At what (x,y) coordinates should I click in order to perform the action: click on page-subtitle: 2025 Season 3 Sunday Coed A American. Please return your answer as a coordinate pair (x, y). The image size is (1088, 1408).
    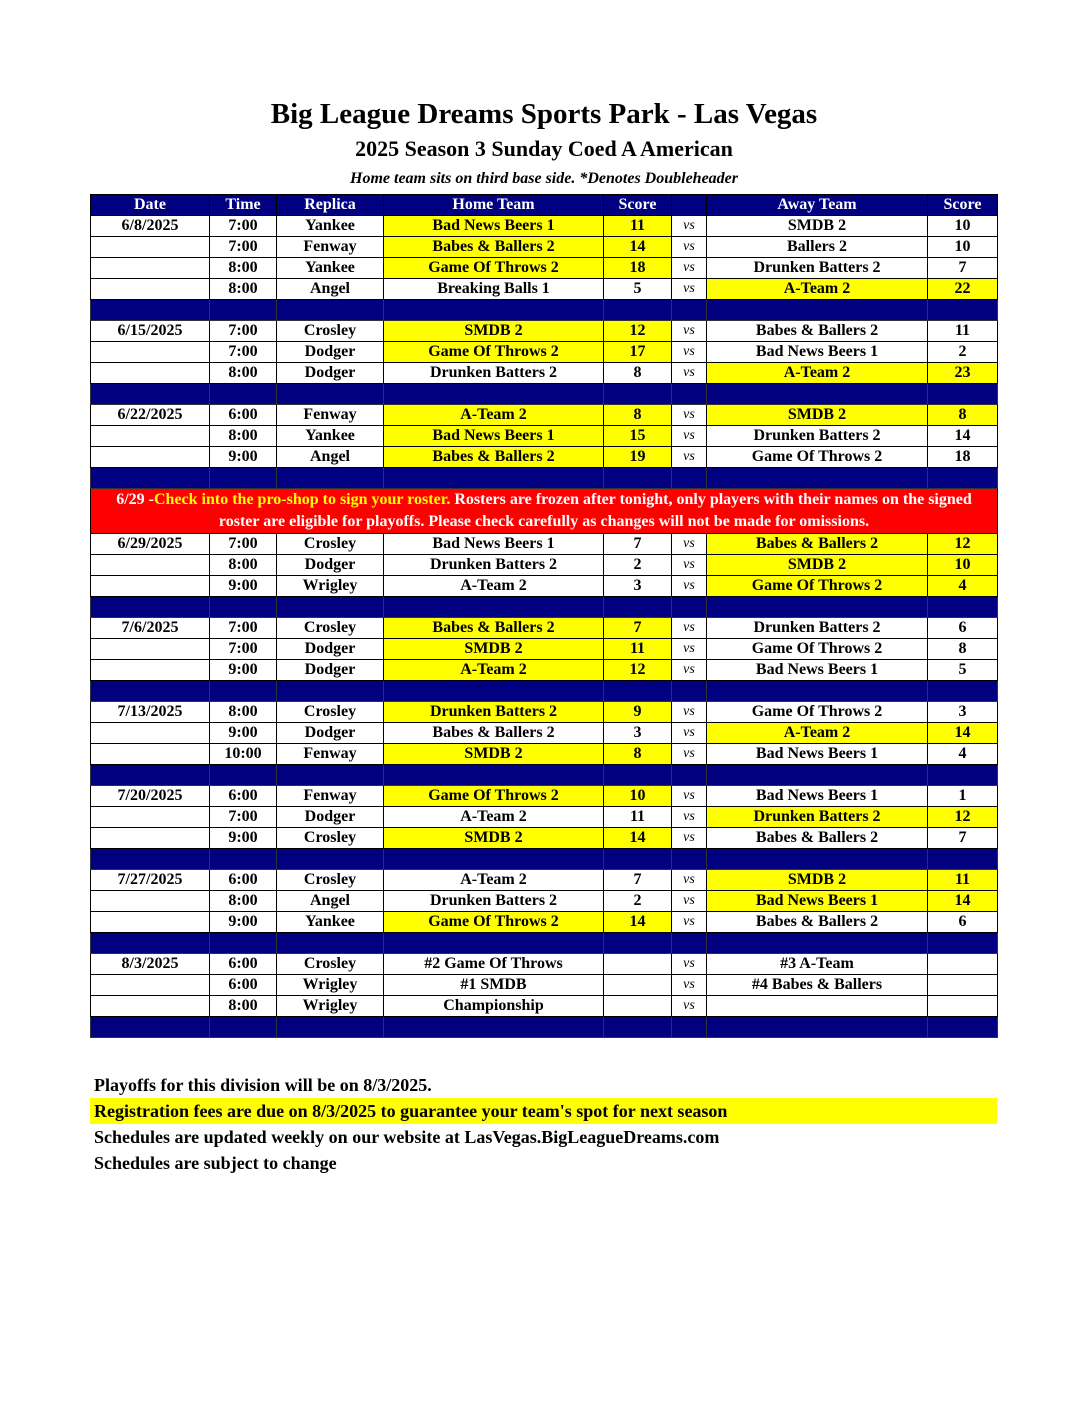
    Looking at the image, I should click on (544, 148).